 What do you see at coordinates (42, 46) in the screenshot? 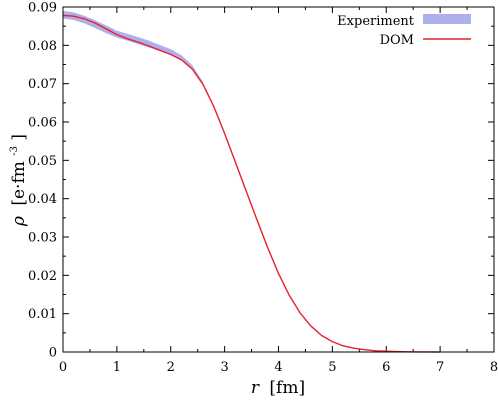
I see `y-tick-label: 0.08` at bounding box center [42, 46].